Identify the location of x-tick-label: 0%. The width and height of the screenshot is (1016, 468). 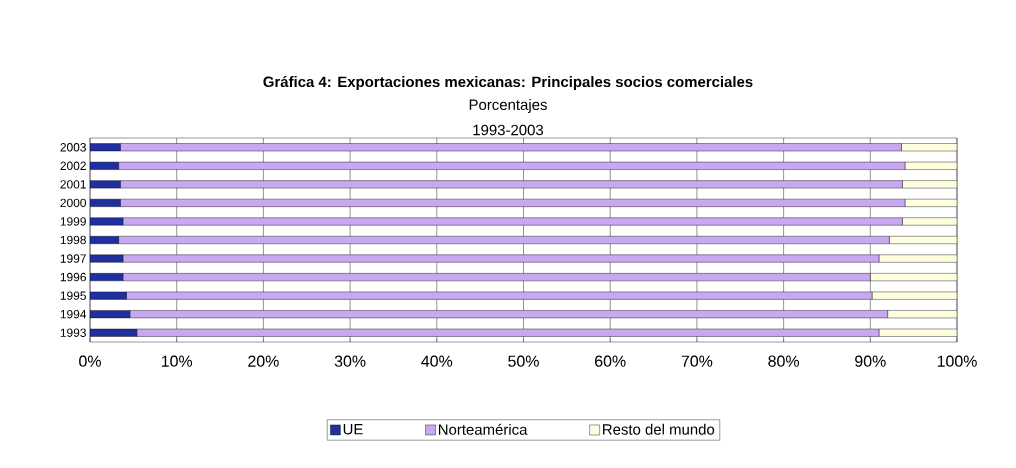
(90, 361).